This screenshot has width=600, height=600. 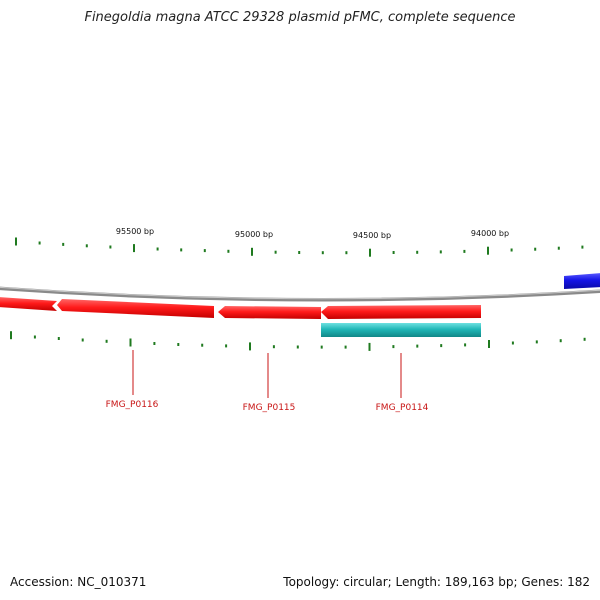 What do you see at coordinates (78, 582) in the screenshot?
I see `accession-text: Accession: NC_010371` at bounding box center [78, 582].